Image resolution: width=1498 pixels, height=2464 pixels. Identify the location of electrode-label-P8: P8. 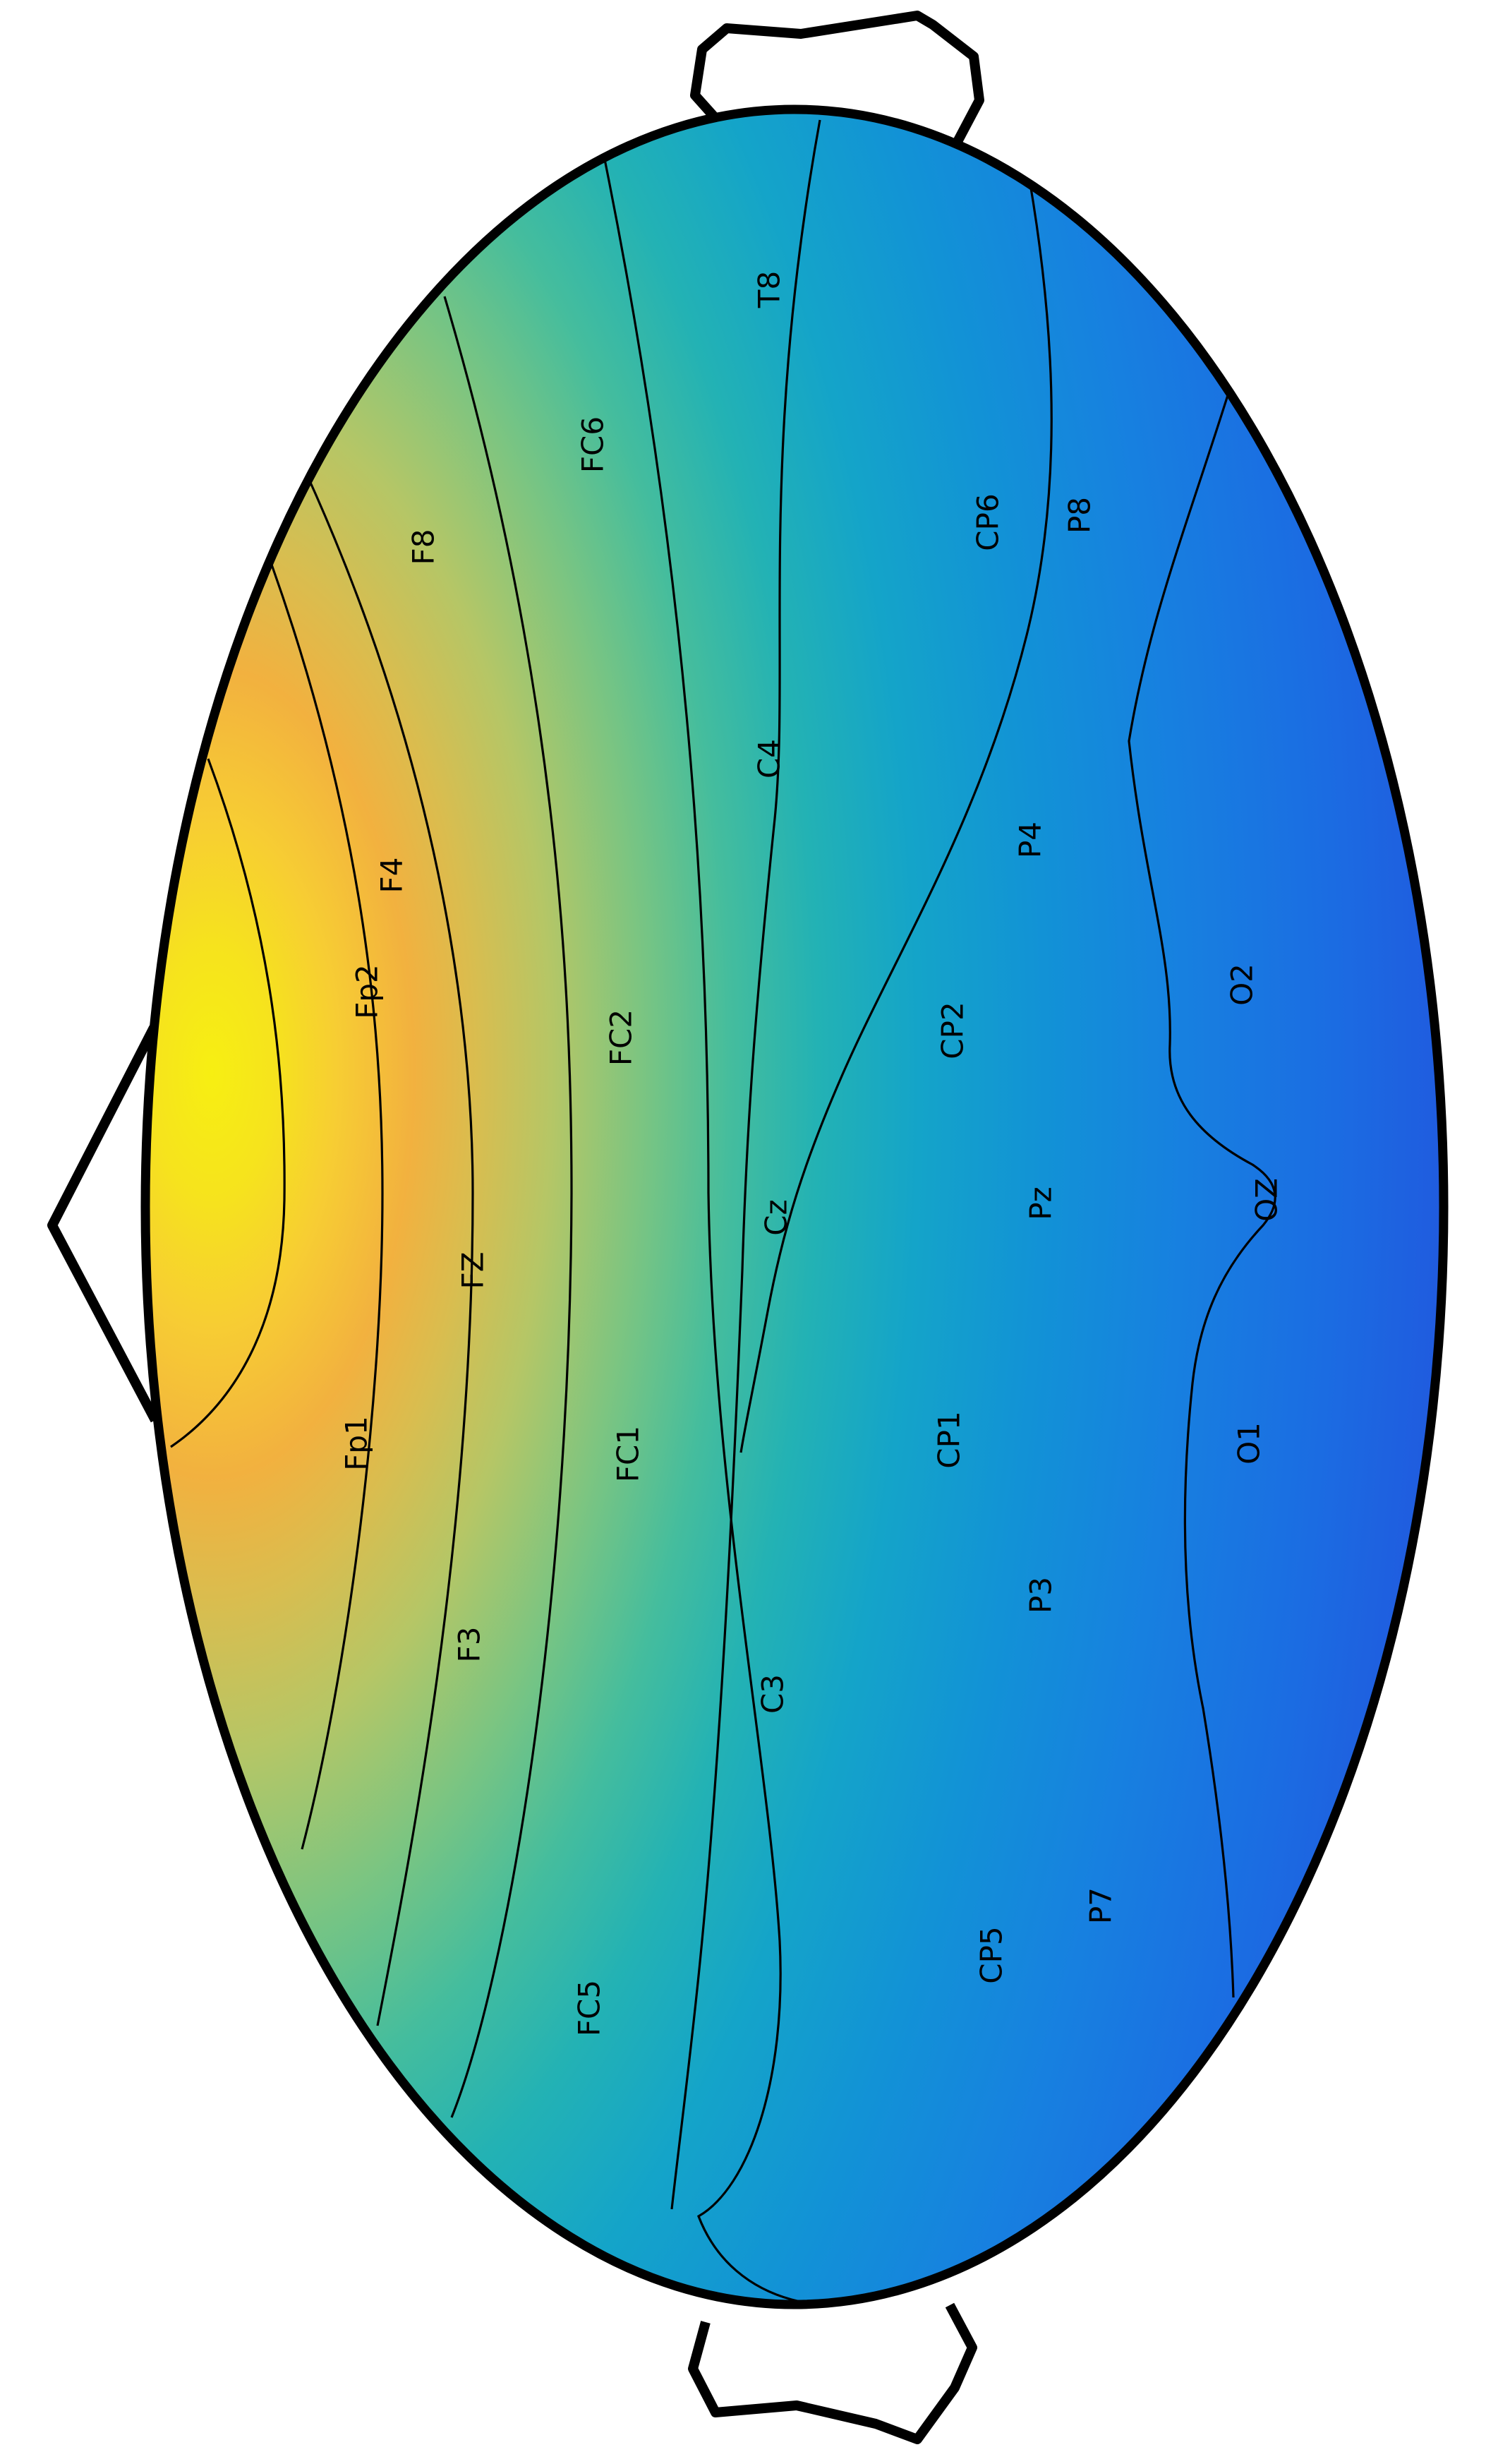
(1080, 515).